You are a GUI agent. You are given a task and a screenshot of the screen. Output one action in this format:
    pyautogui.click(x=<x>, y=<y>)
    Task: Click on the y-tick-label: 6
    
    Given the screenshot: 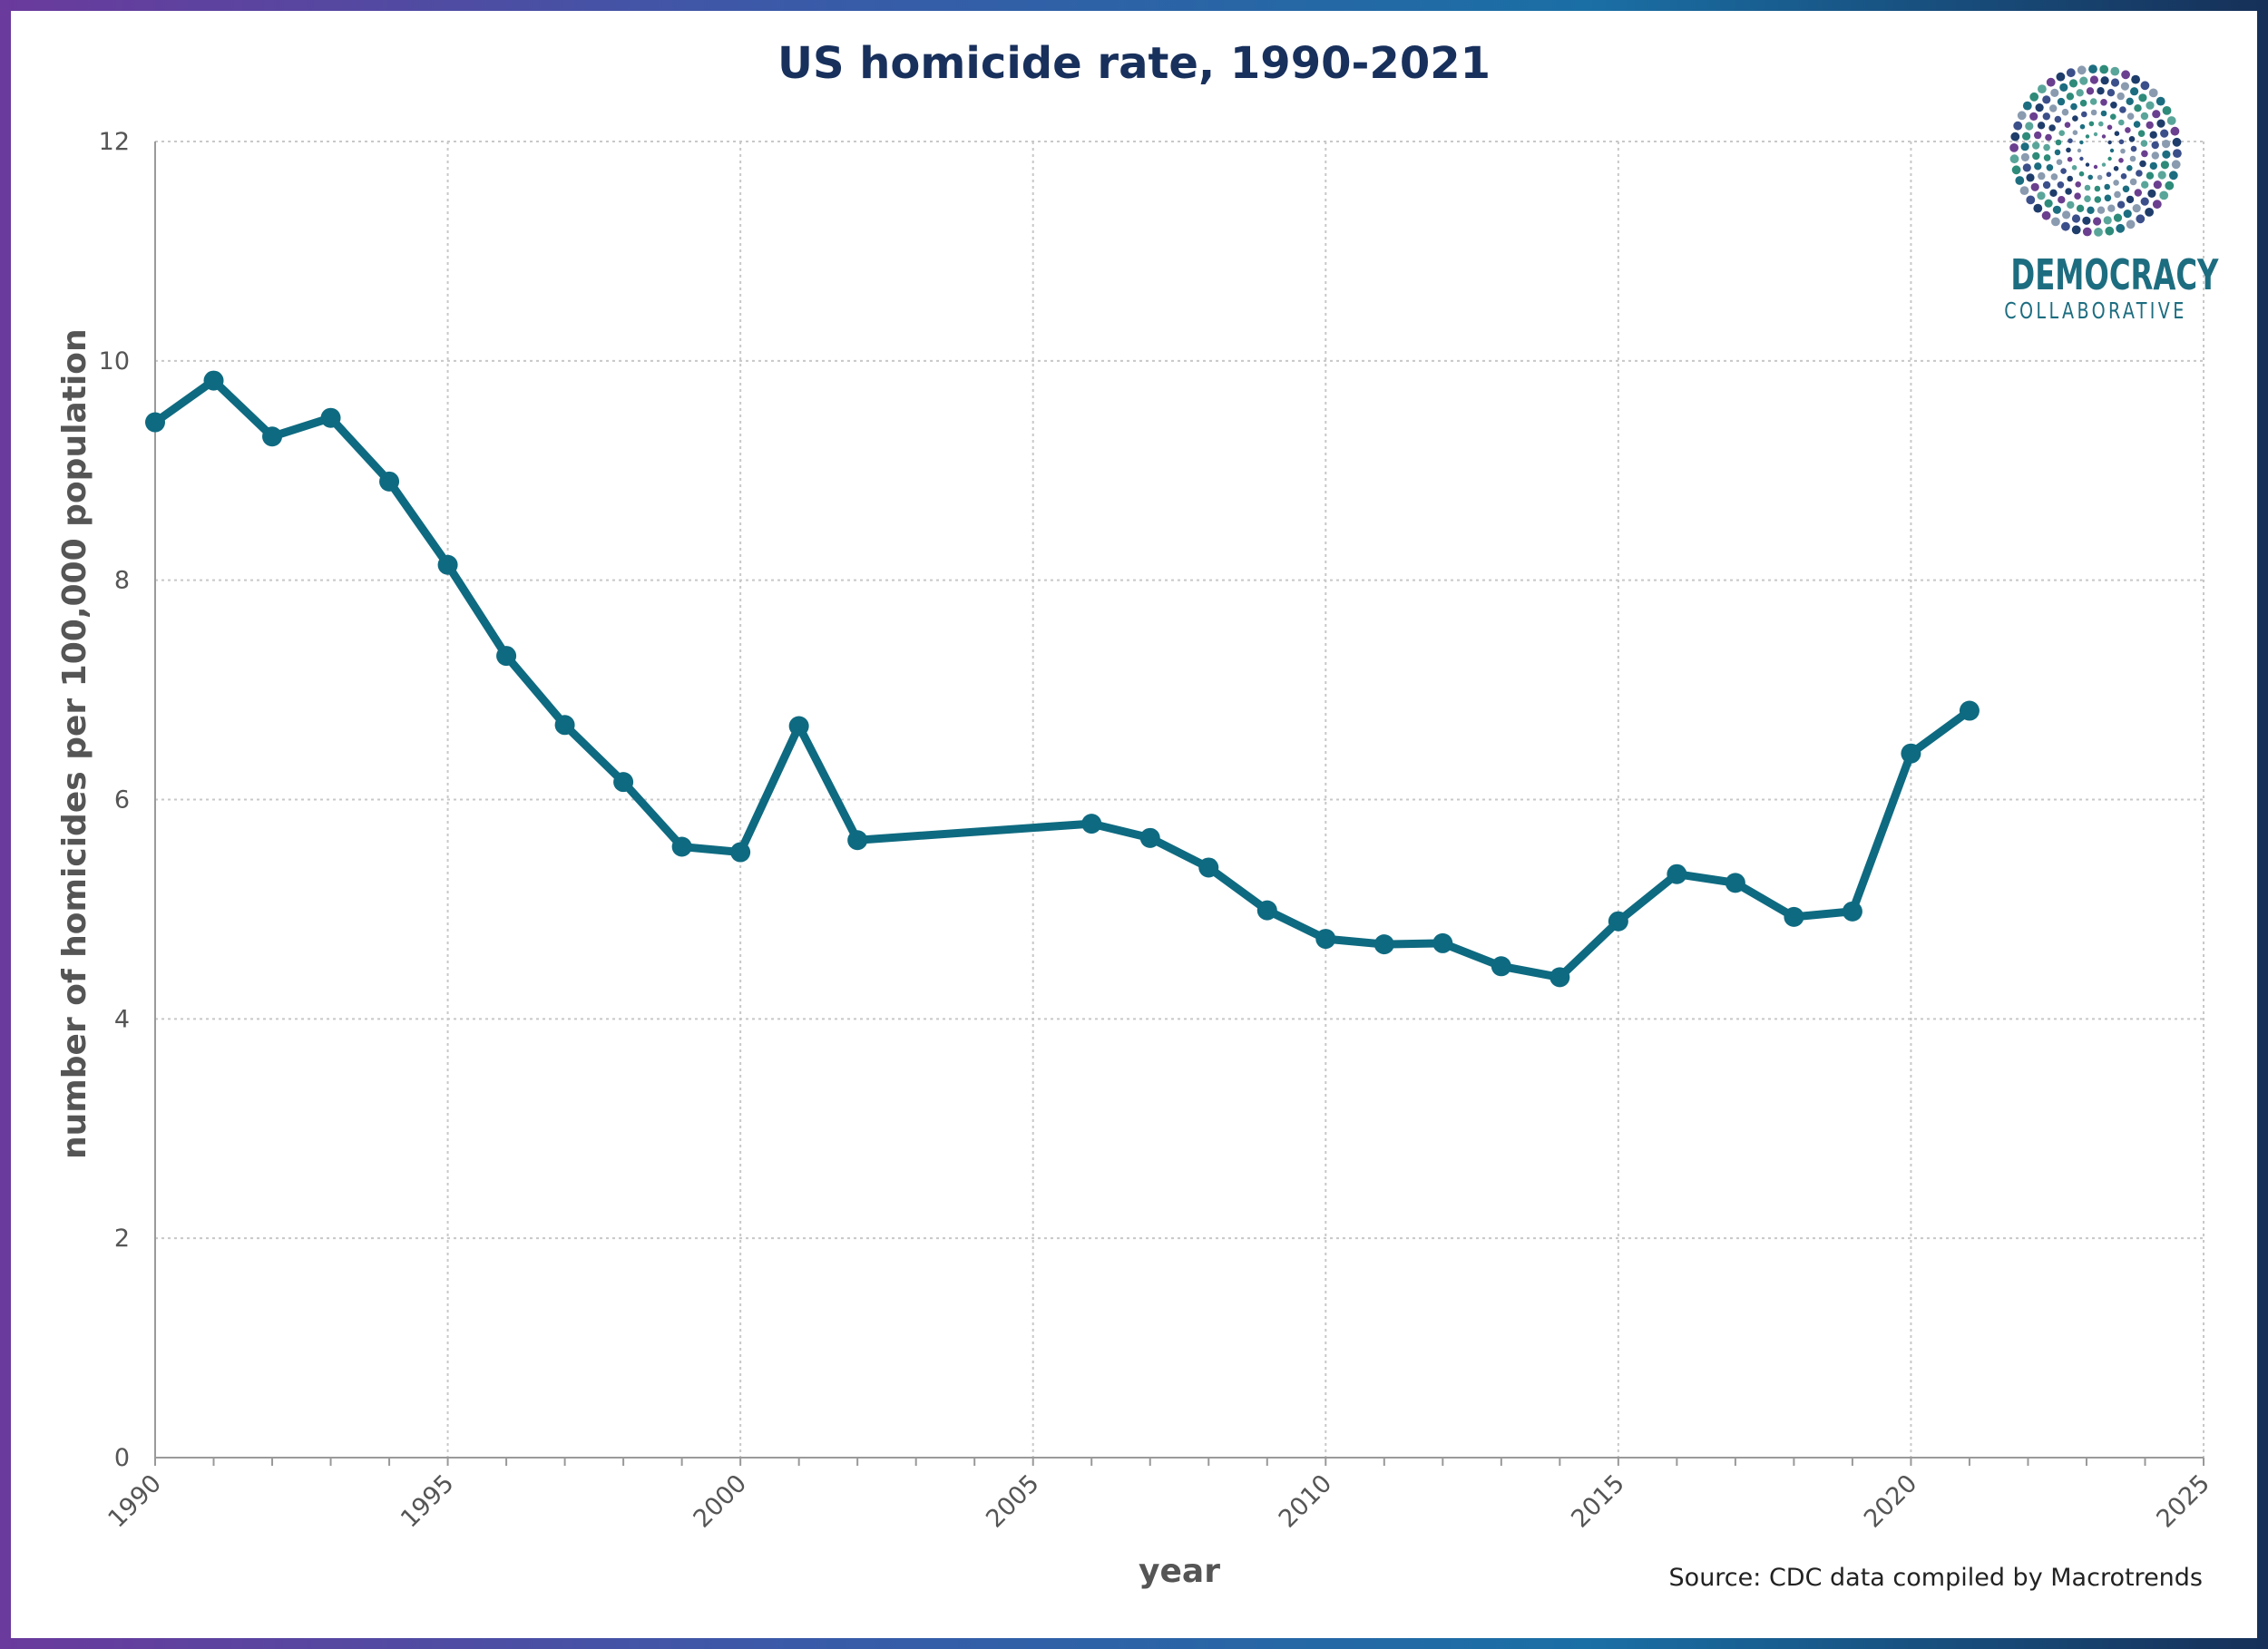 What is the action you would take?
    pyautogui.click(x=122, y=800)
    